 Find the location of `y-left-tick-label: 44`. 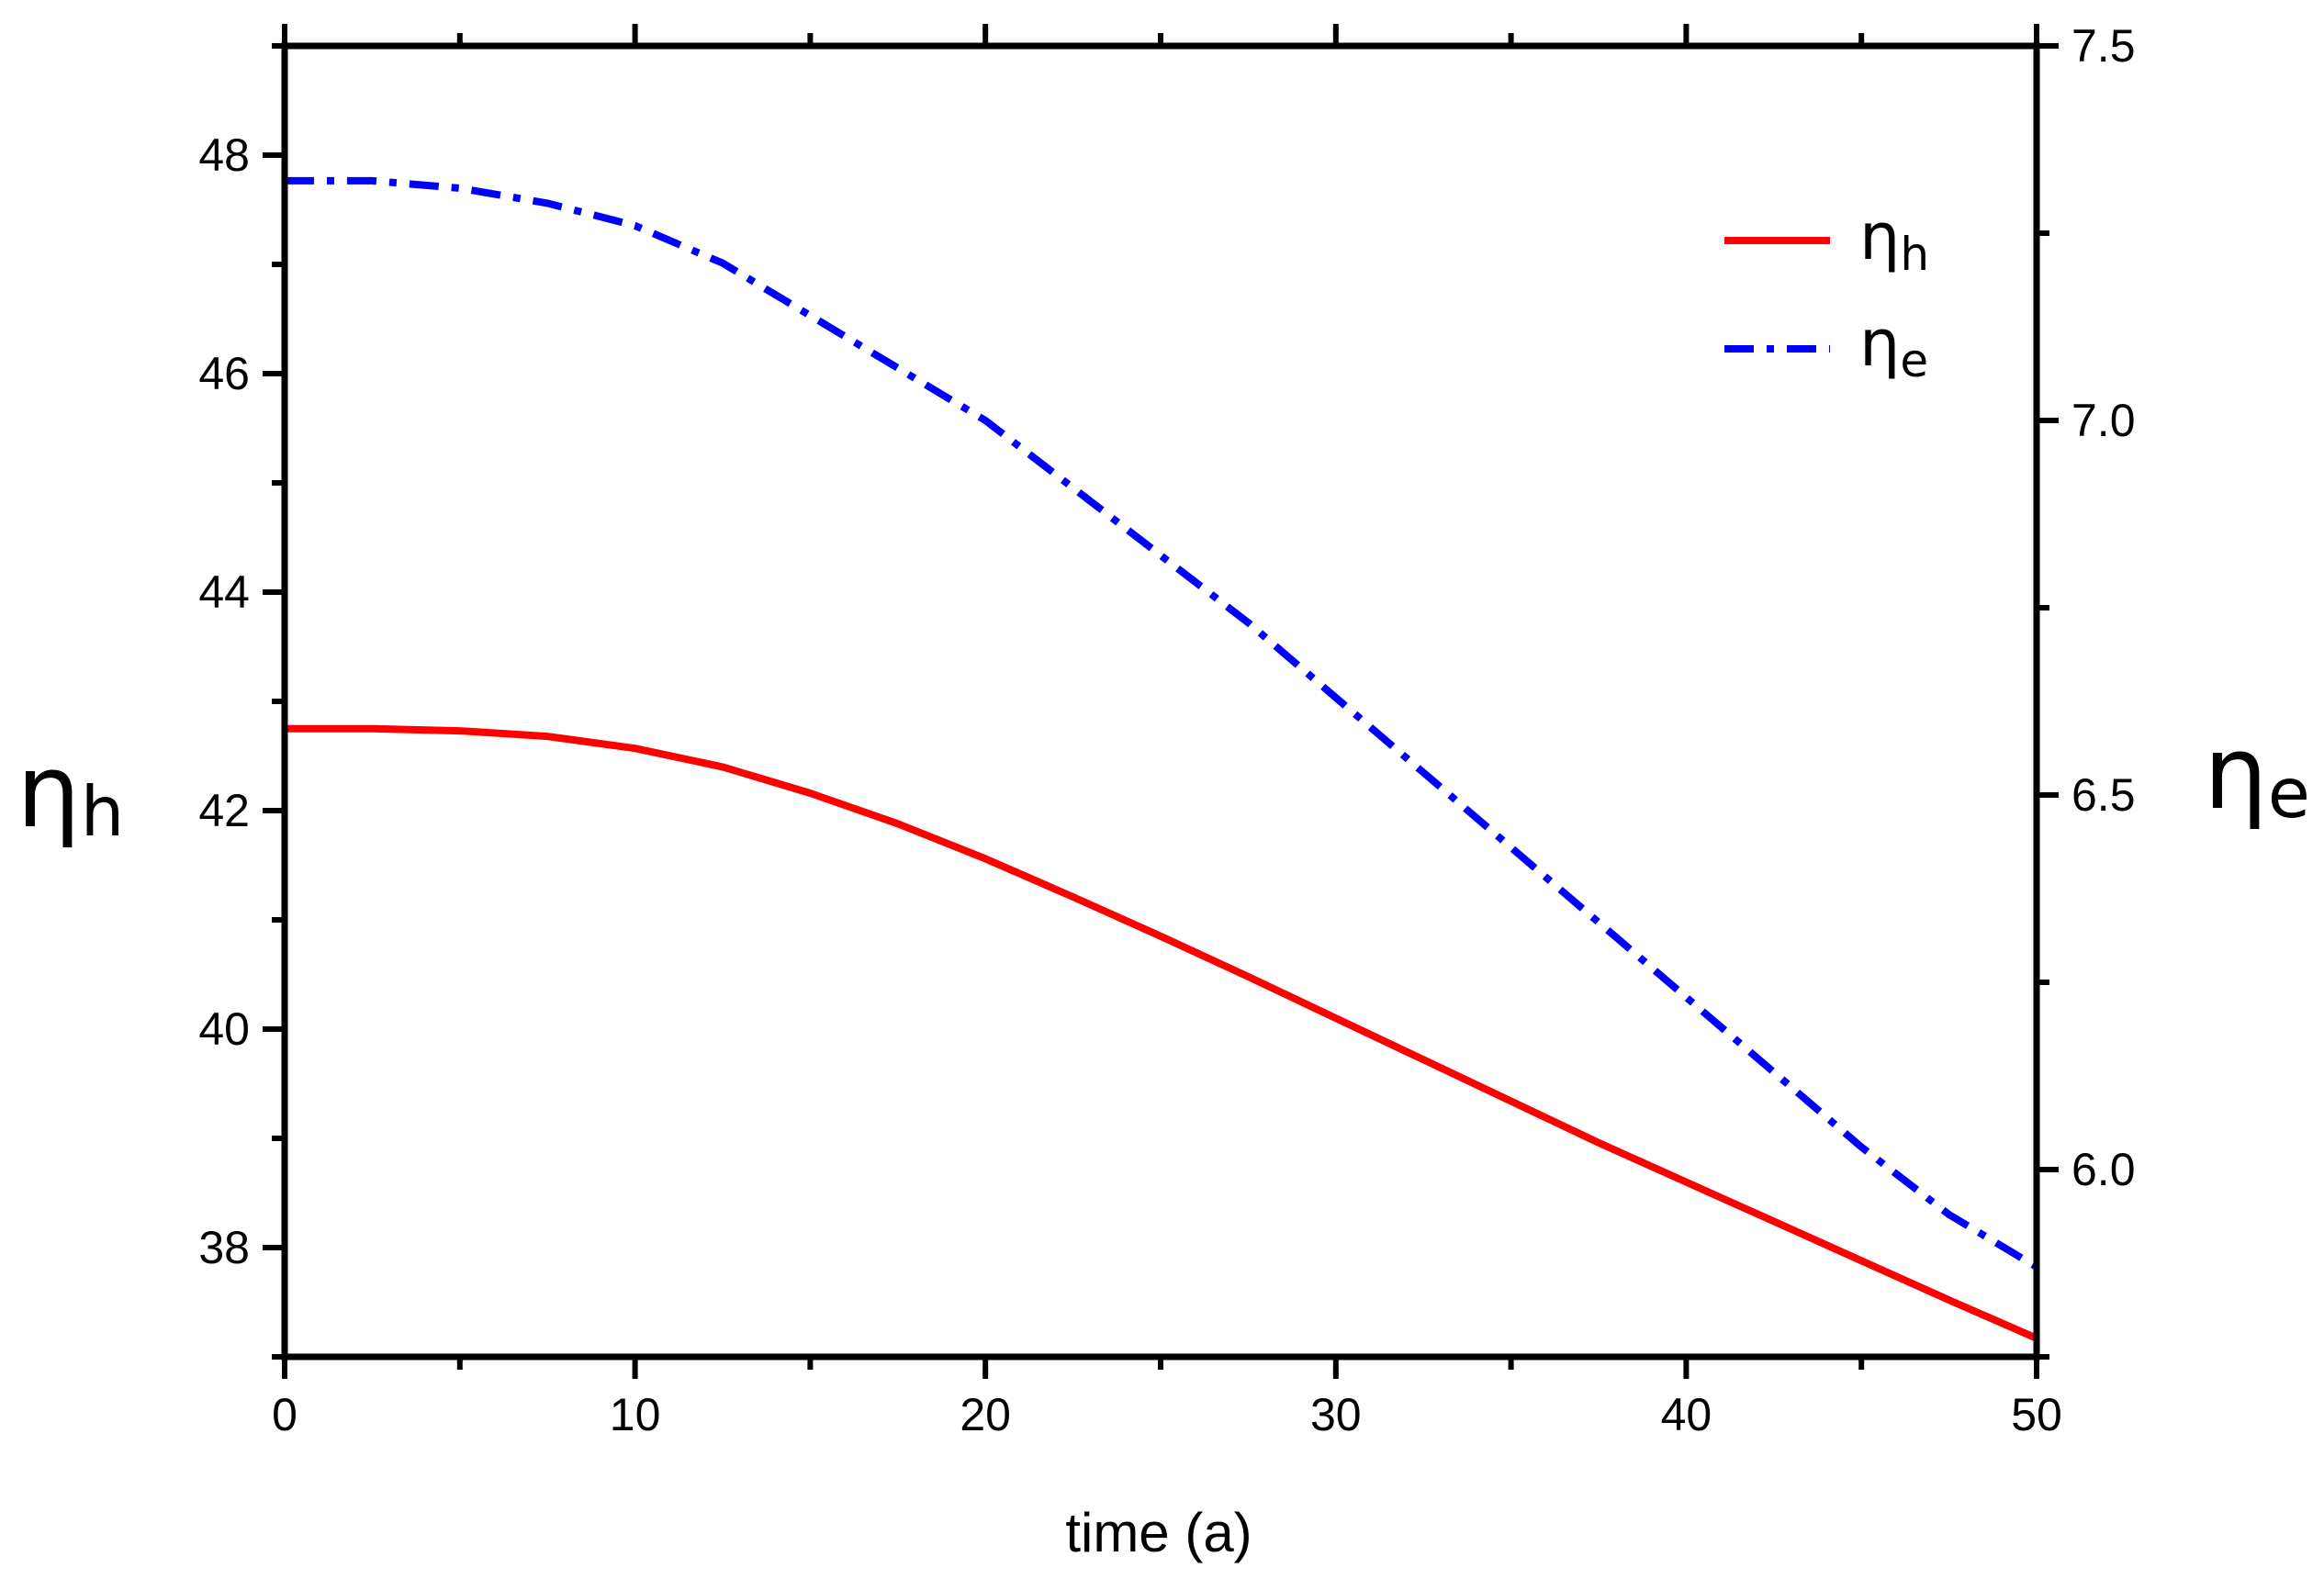

y-left-tick-label: 44 is located at coordinates (224, 592).